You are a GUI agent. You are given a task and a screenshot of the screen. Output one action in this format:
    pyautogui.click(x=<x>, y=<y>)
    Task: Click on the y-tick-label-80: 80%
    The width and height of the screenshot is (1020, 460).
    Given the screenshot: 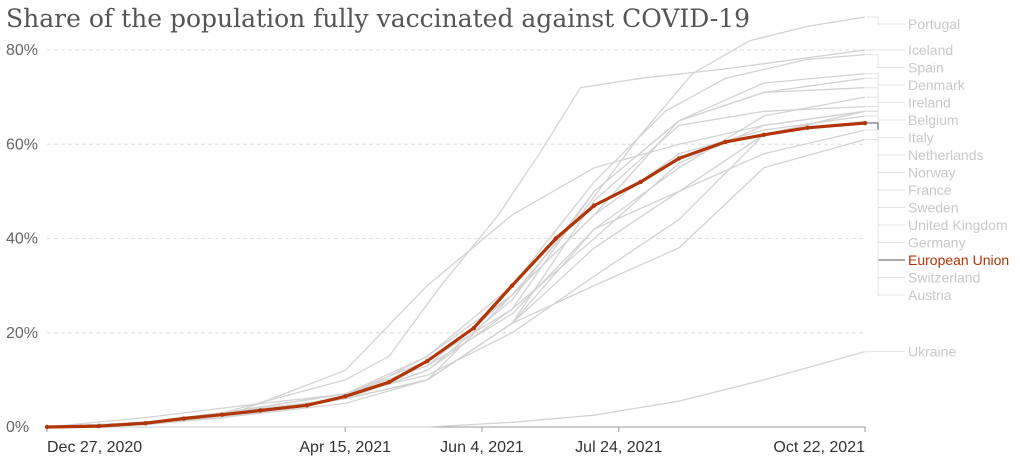 What is the action you would take?
    pyautogui.click(x=22, y=50)
    